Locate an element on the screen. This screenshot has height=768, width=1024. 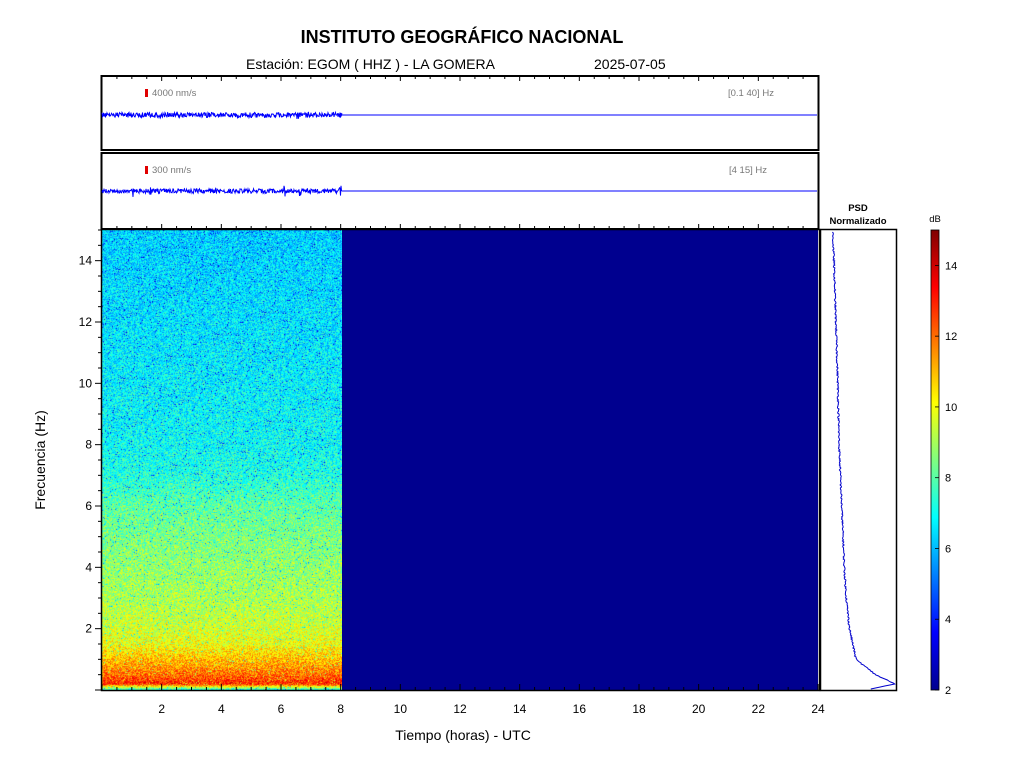
x-tick-label: 16 is located at coordinates (580, 709).